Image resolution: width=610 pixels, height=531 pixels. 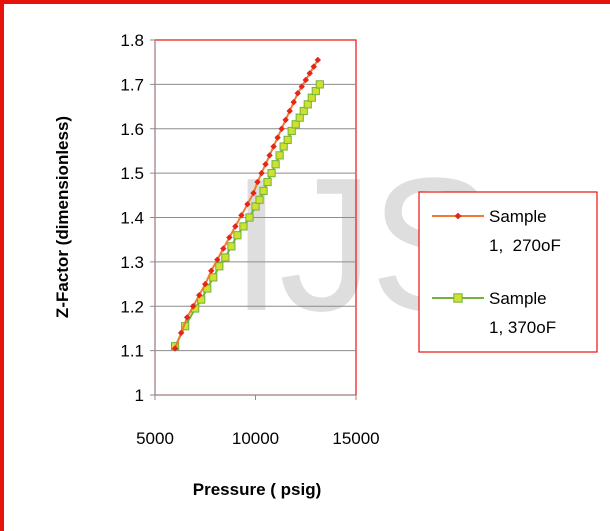 I want to click on legend-entry-1: Sample 1, 270oF, so click(x=496, y=231).